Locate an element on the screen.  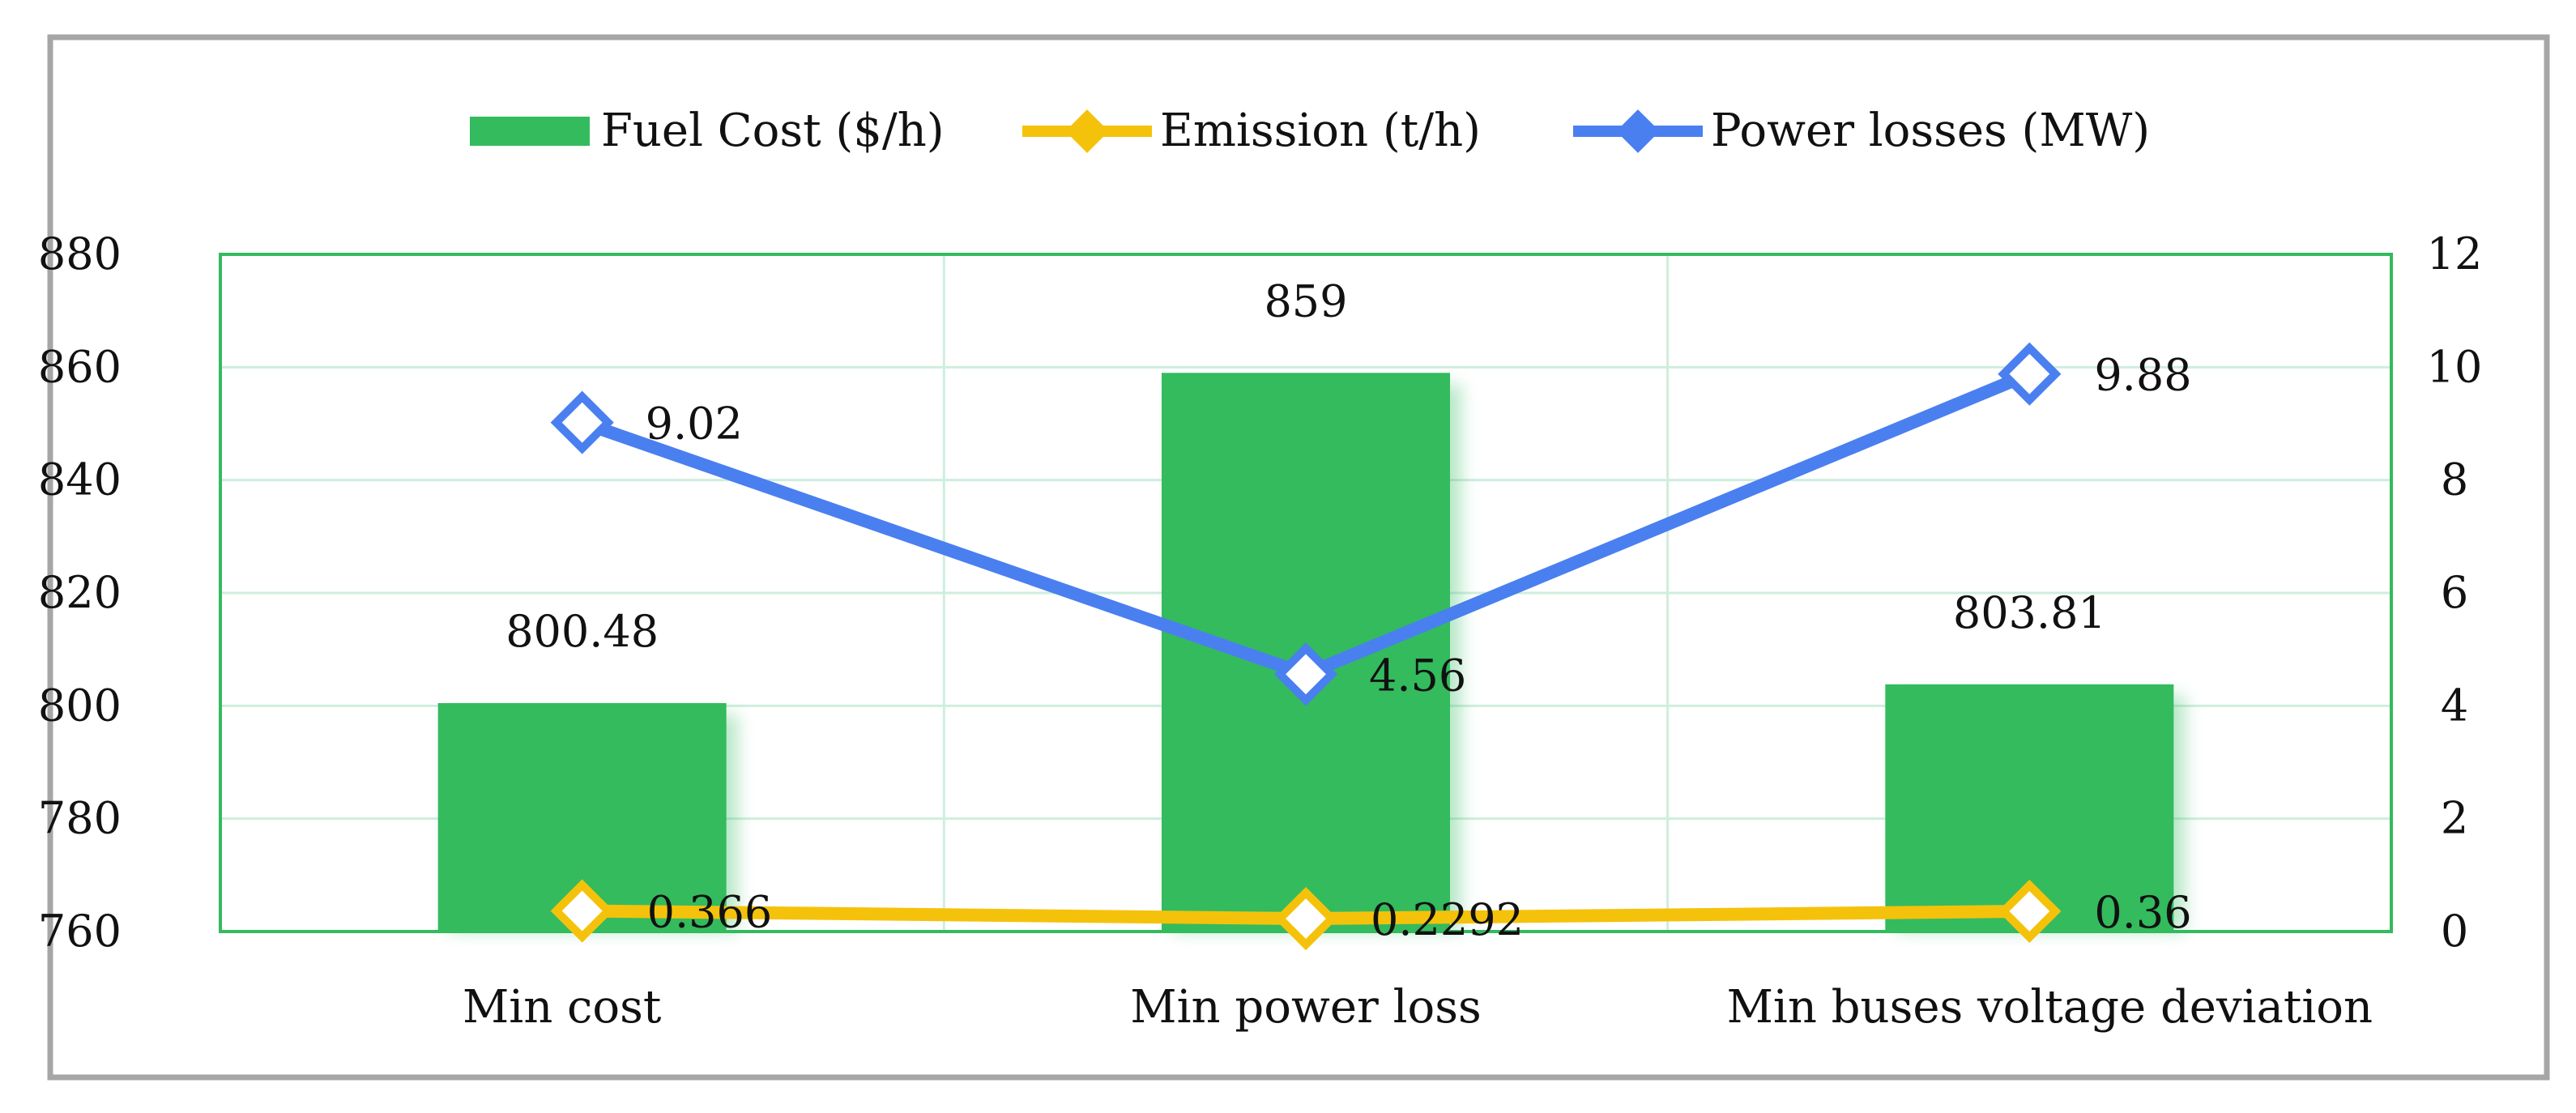
left-axis-ticks: 760 780 800 820 840 860 880 is located at coordinates (80, 592).